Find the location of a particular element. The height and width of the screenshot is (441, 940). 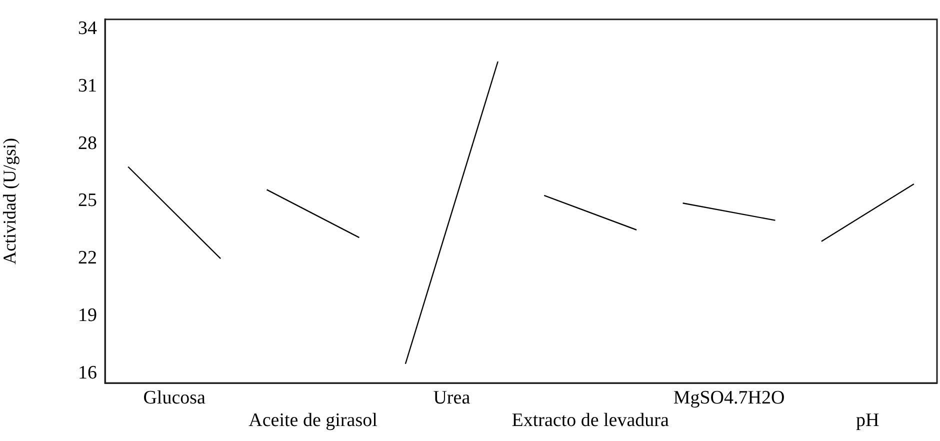

y-tick-label: 19 is located at coordinates (87, 315).